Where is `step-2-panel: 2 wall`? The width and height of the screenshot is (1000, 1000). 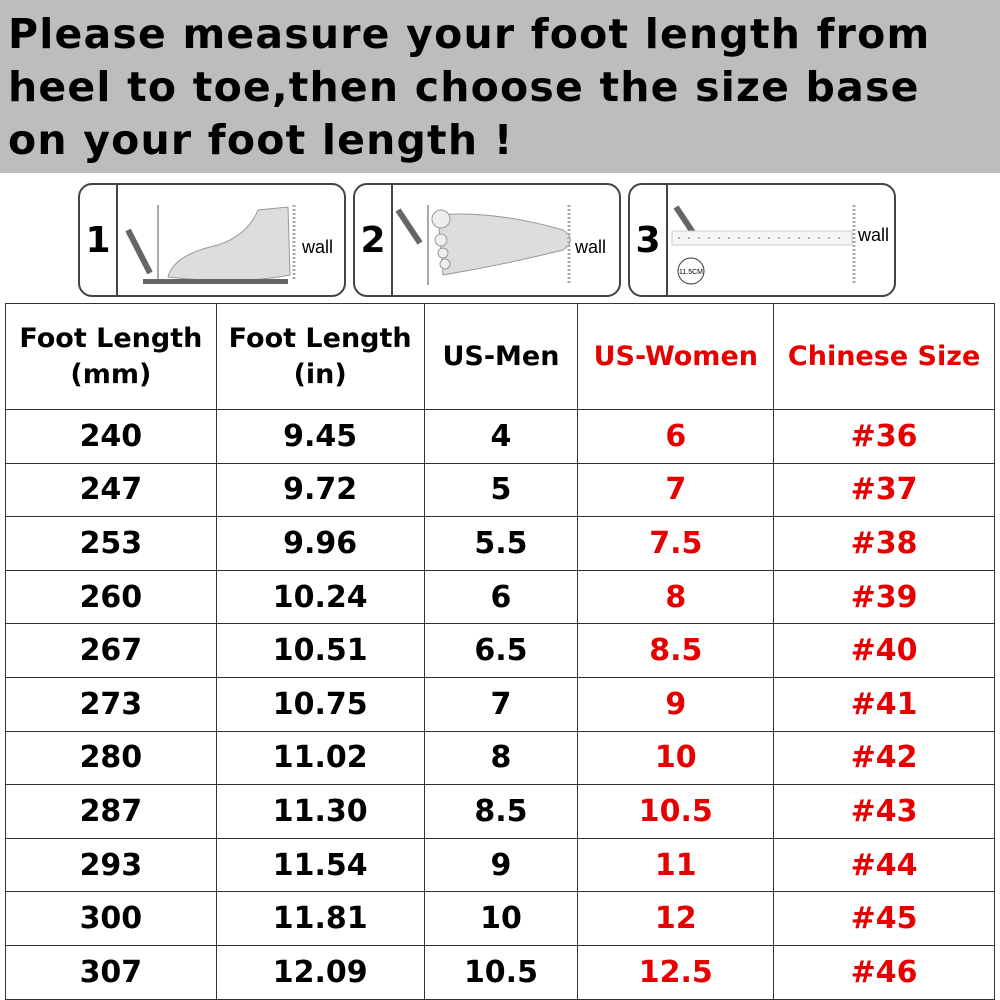 step-2-panel: 2 wall is located at coordinates (487, 240).